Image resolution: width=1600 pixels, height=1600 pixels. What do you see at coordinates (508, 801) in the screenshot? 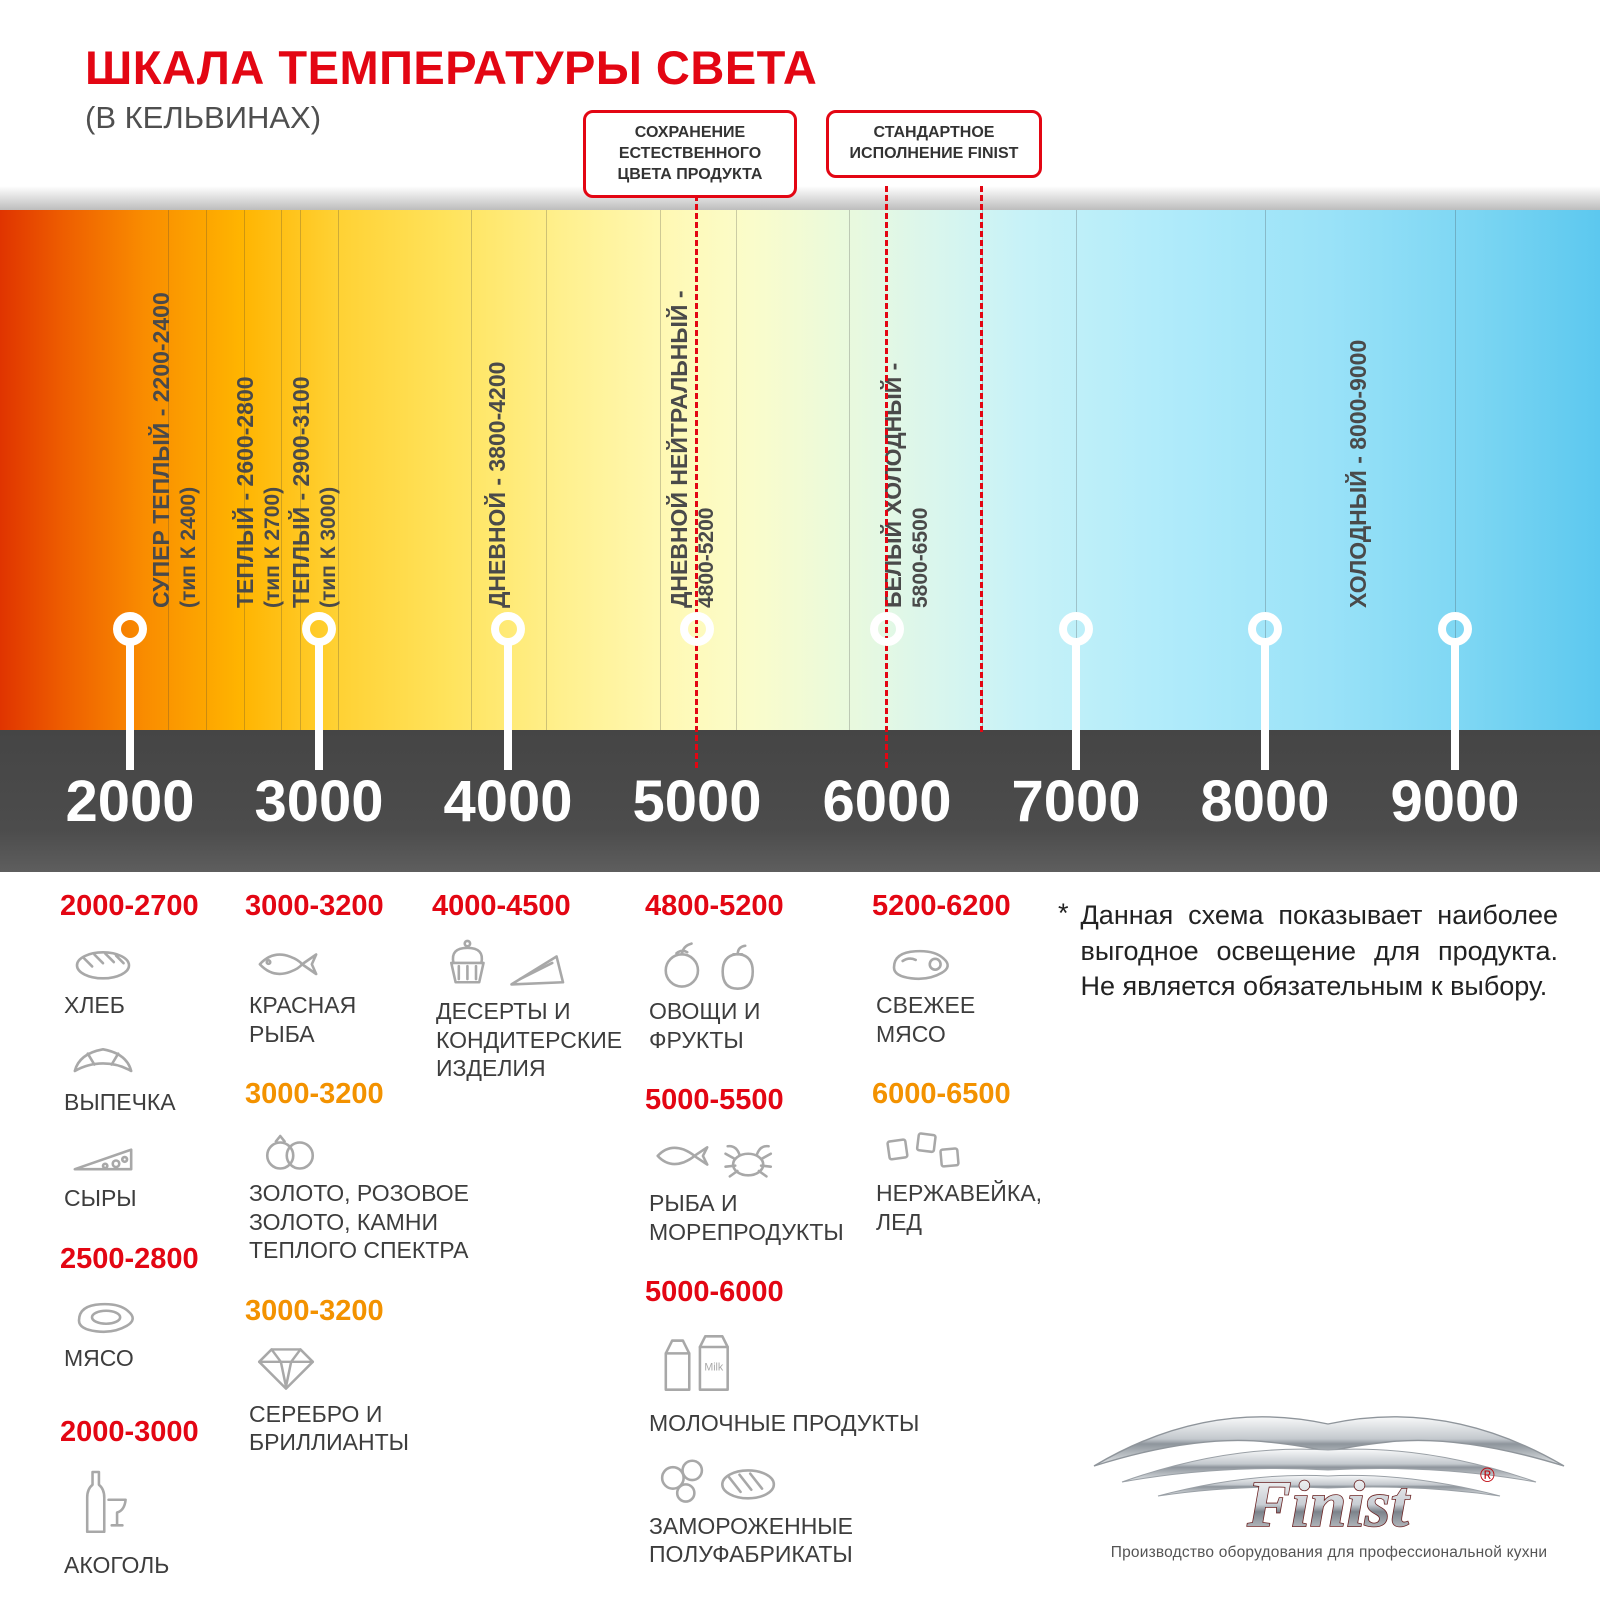
I see `axis-value: 4000` at bounding box center [508, 801].